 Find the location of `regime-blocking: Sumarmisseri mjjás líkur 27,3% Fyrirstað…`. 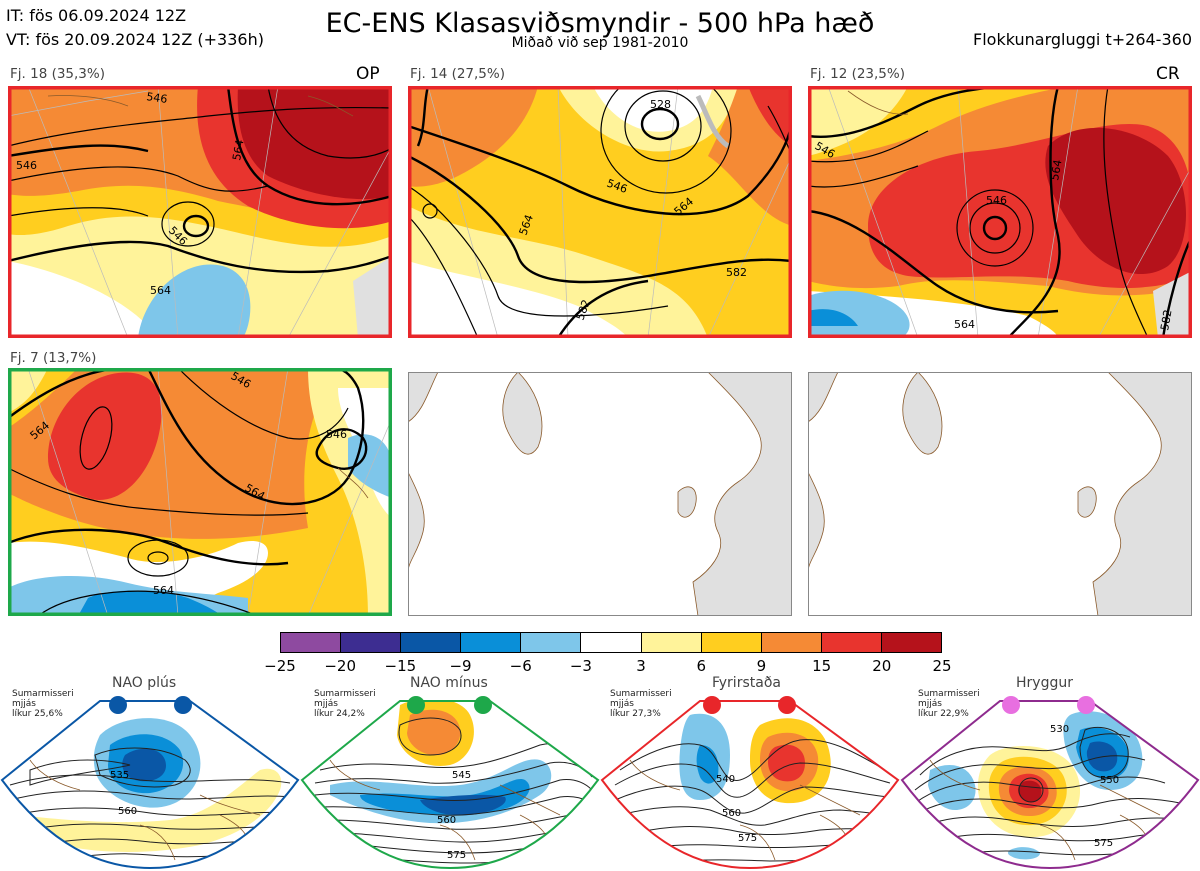

regime-blocking: Sumarmisseri mjjás líkur 27,3% Fyrirstað… is located at coordinates (750, 772).